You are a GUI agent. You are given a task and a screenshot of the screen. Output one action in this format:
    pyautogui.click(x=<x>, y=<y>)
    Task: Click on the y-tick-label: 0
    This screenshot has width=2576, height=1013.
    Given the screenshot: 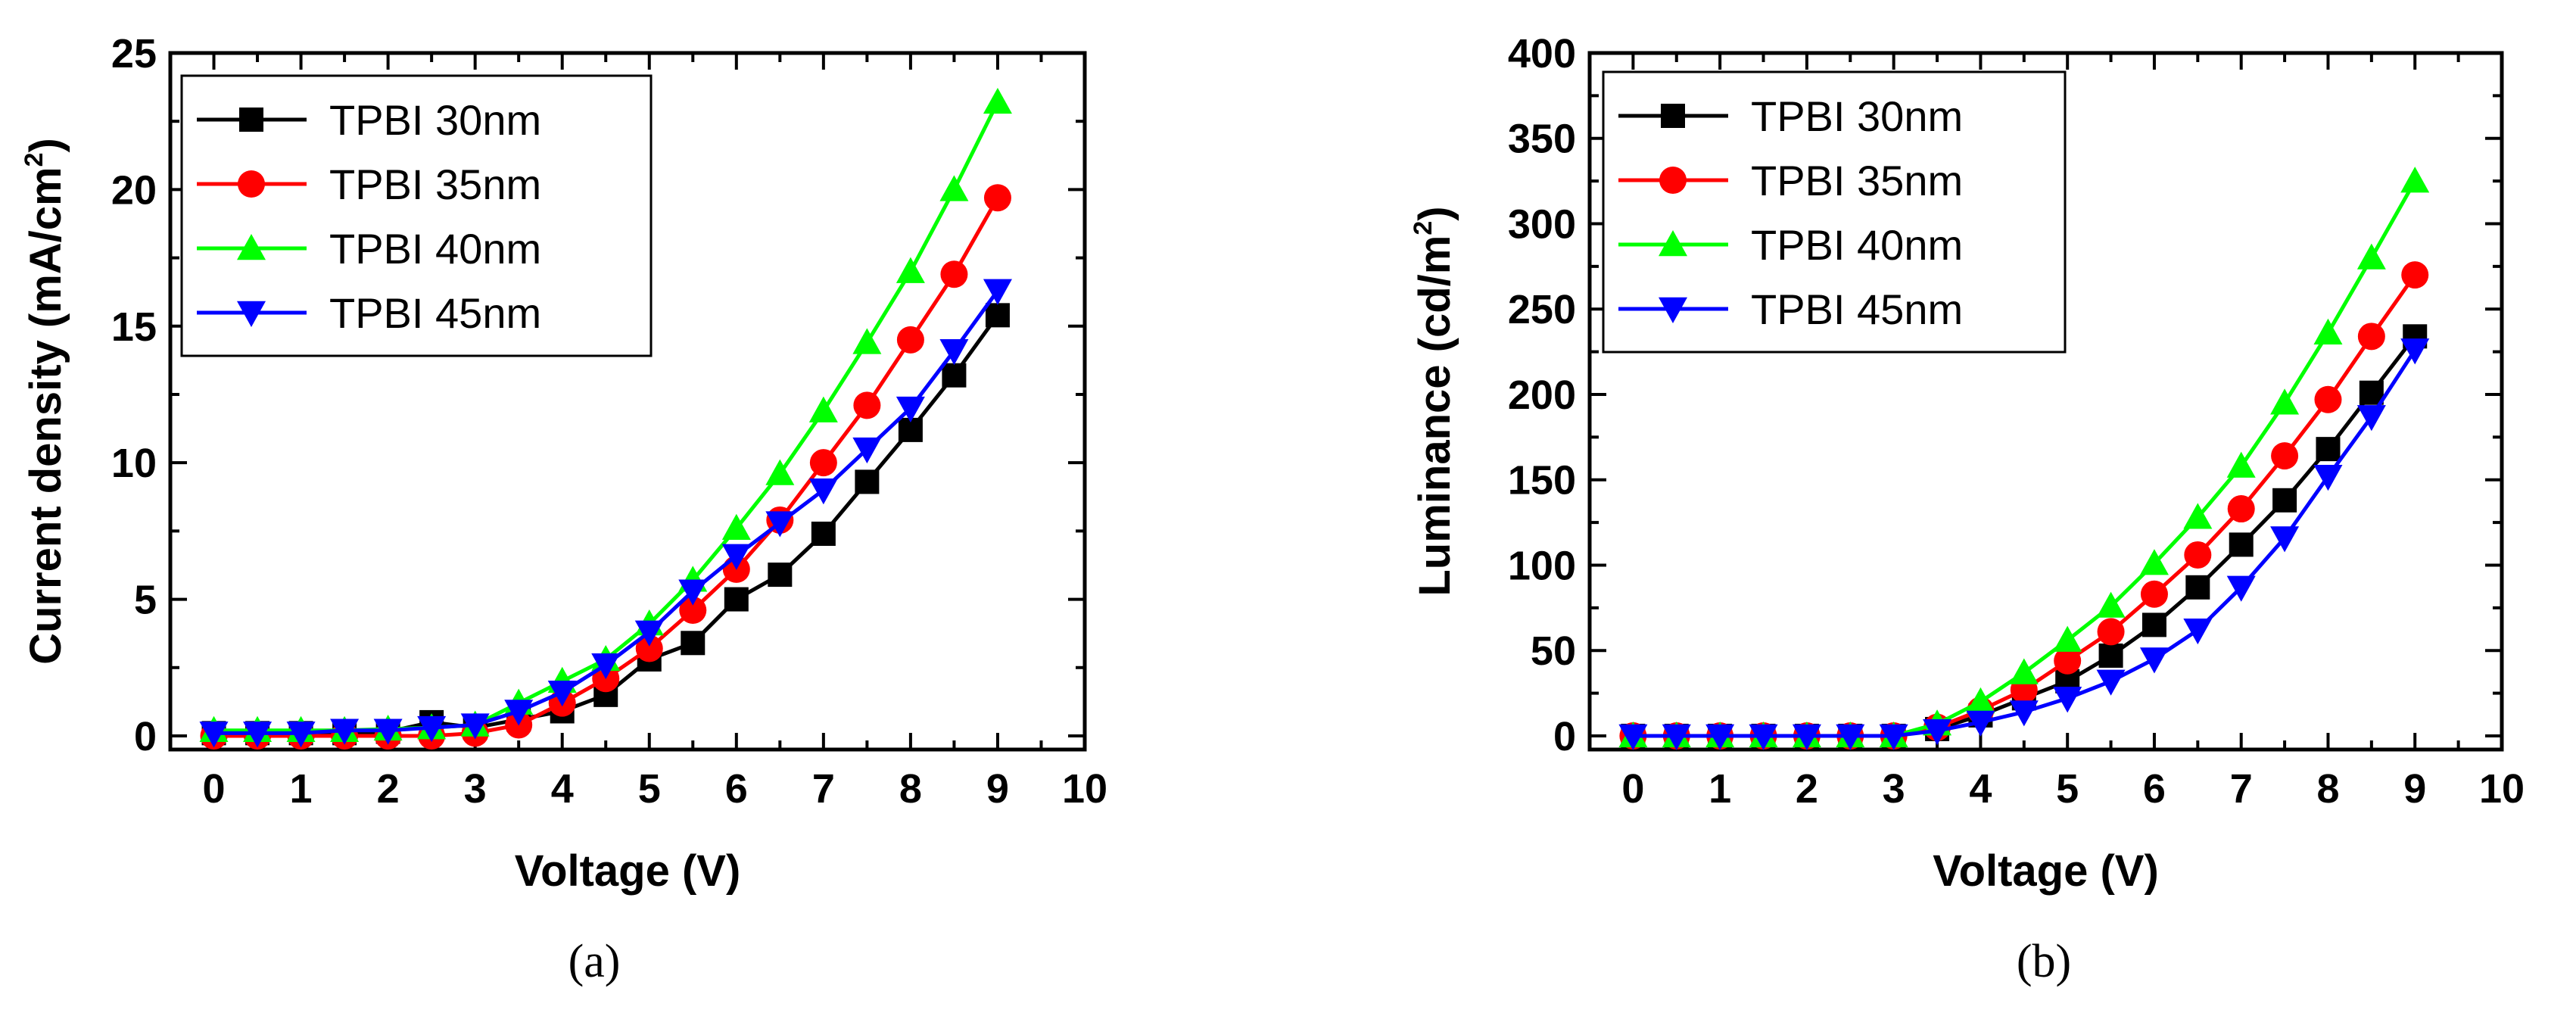 What is the action you would take?
    pyautogui.click(x=145, y=736)
    